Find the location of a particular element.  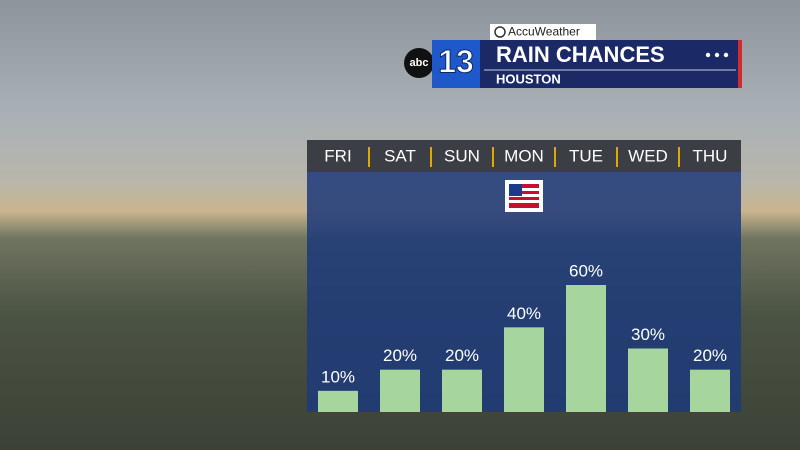

x-tick-label: WED is located at coordinates (648, 155).